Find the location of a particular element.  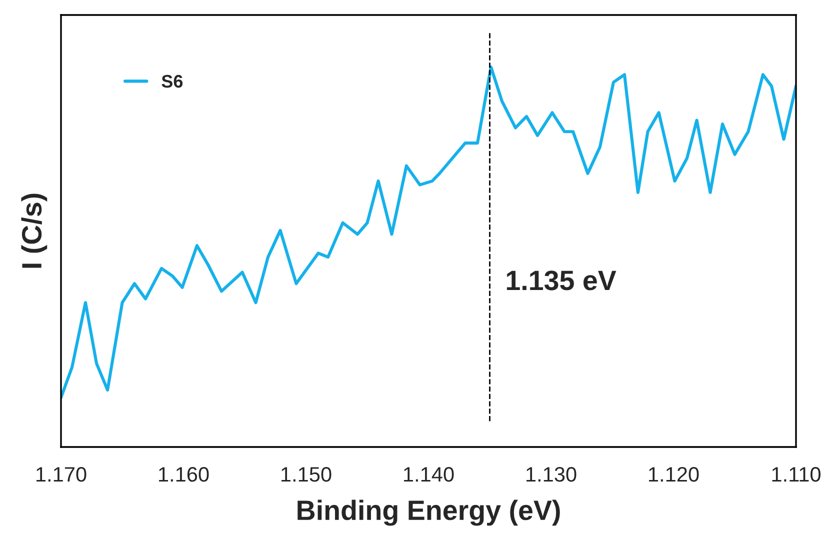

y-axis-title: I (C/s) is located at coordinates (34, 231).